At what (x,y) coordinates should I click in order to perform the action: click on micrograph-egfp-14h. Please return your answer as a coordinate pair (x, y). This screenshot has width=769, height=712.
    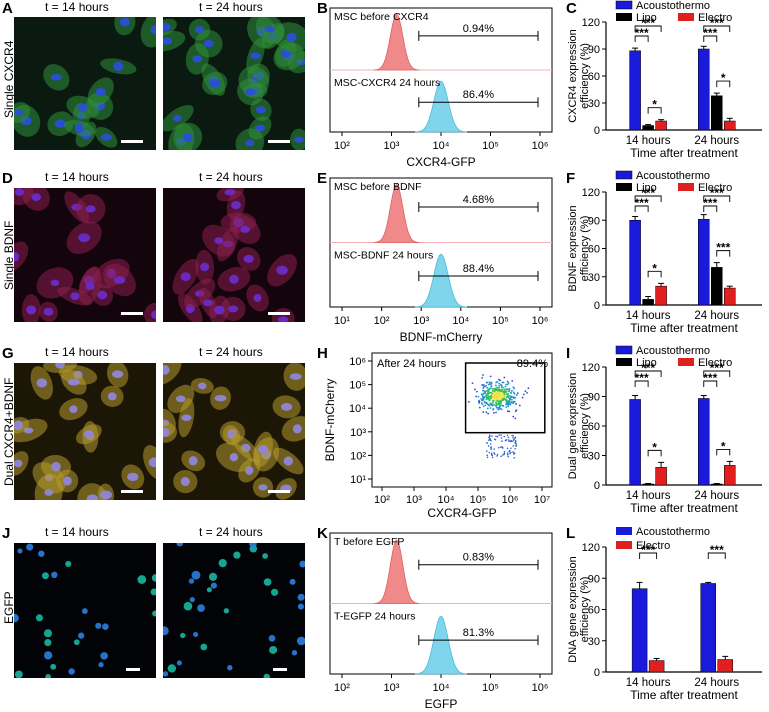
    Looking at the image, I should click on (85, 610).